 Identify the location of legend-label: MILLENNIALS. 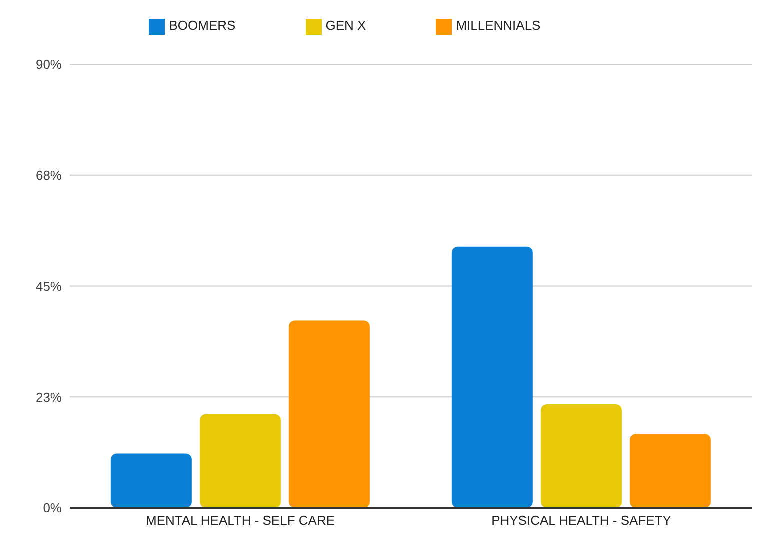
(498, 25).